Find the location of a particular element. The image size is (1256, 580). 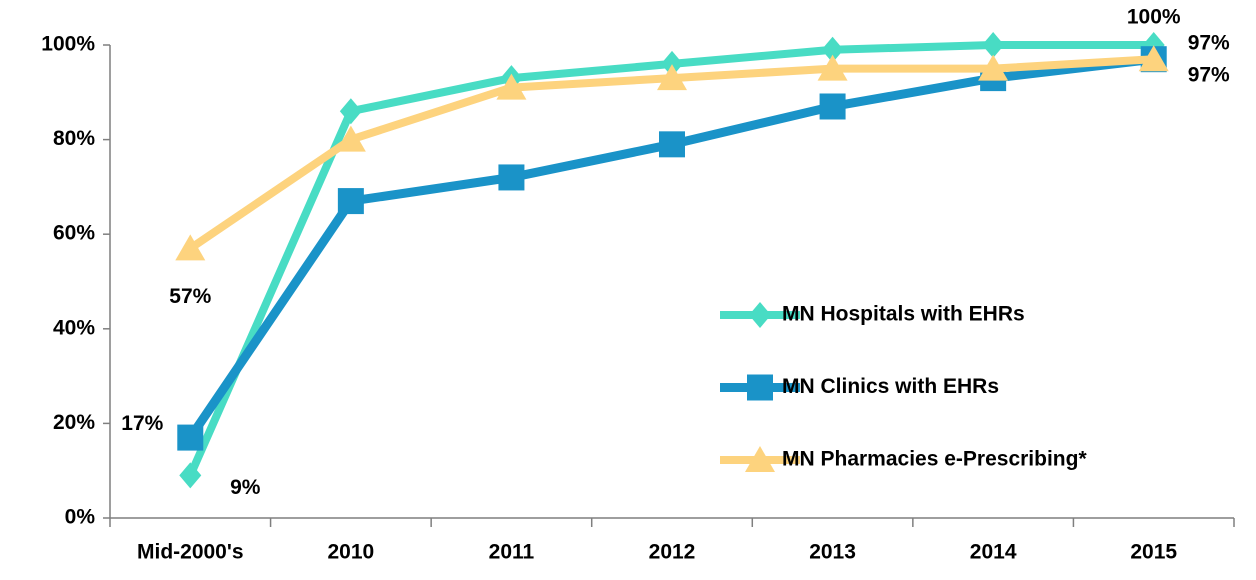

x-tick-label: 2014 is located at coordinates (993, 552).